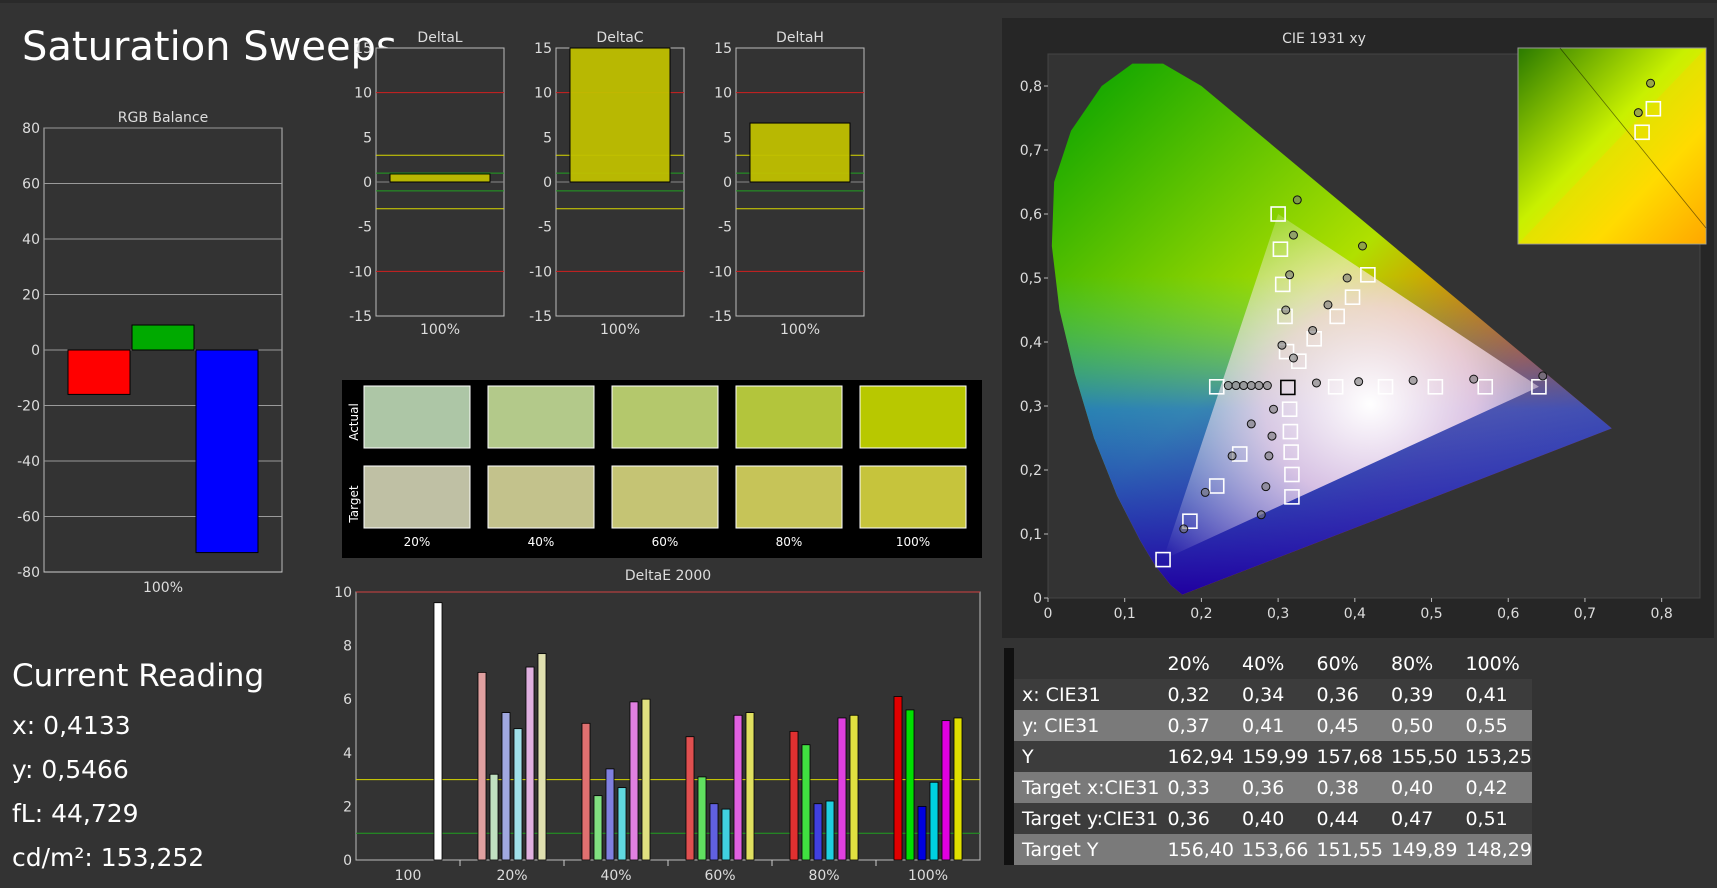 The image size is (1717, 888). Describe the element at coordinates (1197, 756) in the screenshot. I see `table-cell: 162,94` at that location.